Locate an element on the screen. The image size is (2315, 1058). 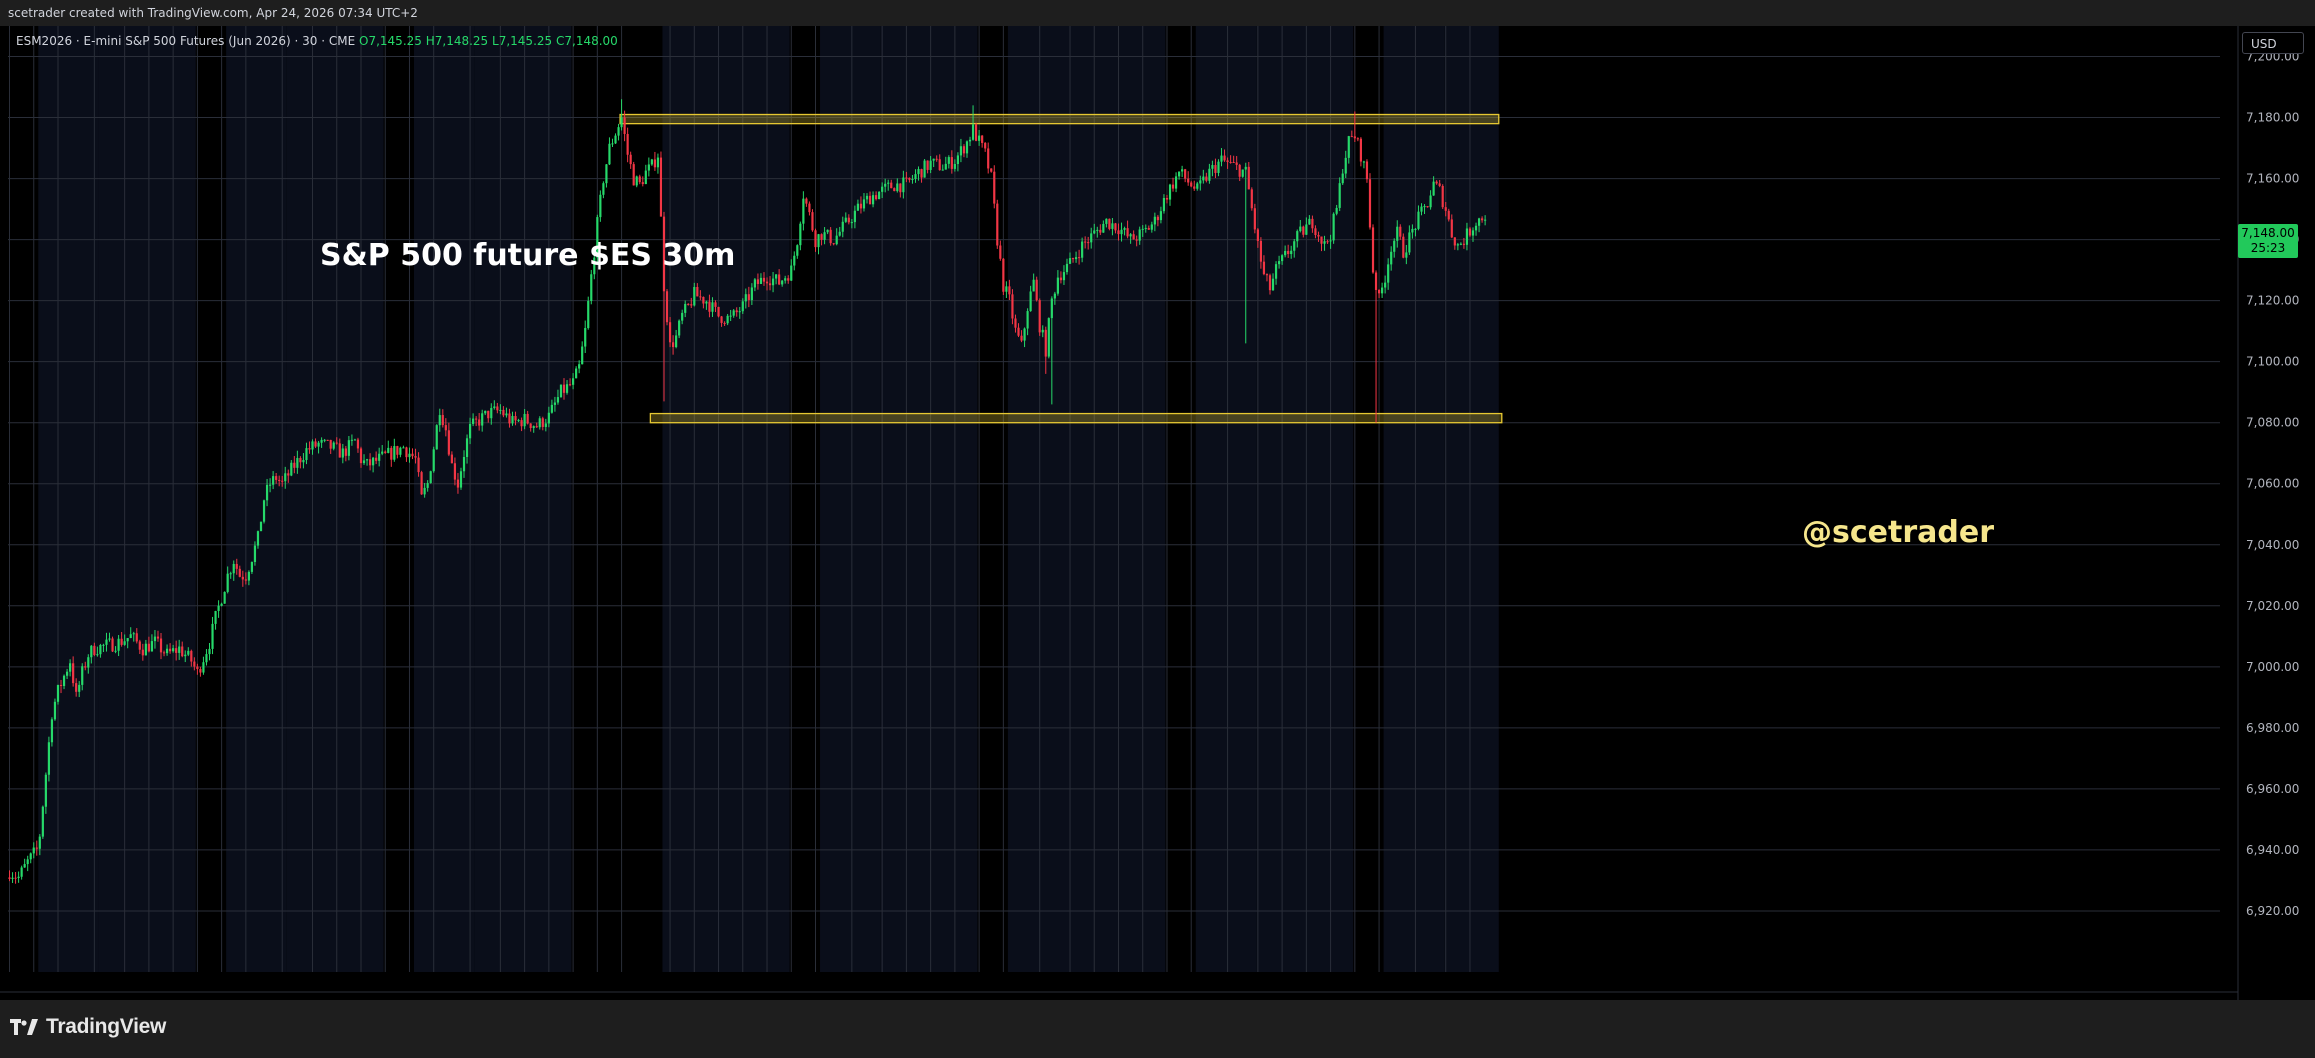
bar-countdown: 25:23 is located at coordinates (2268, 248).